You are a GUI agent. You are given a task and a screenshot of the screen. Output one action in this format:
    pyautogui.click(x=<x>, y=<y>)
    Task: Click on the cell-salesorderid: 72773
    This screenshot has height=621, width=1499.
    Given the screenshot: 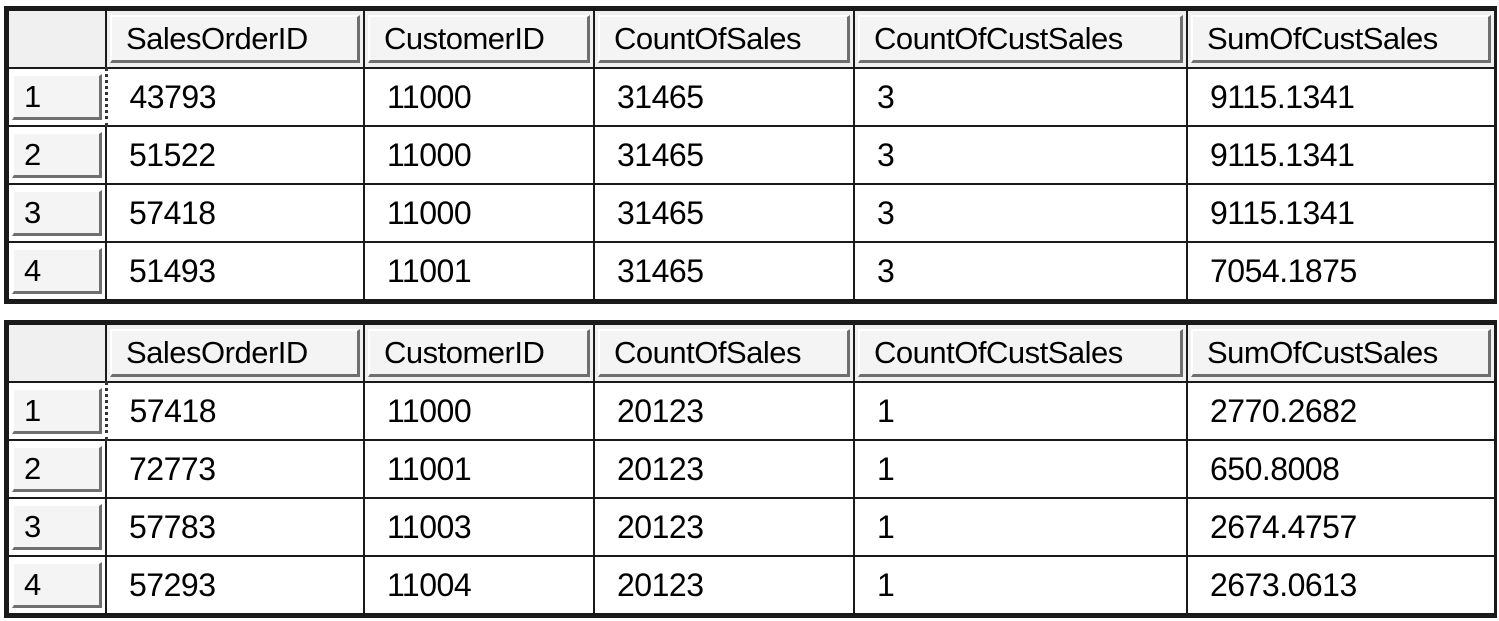 What is the action you would take?
    pyautogui.click(x=235, y=469)
    